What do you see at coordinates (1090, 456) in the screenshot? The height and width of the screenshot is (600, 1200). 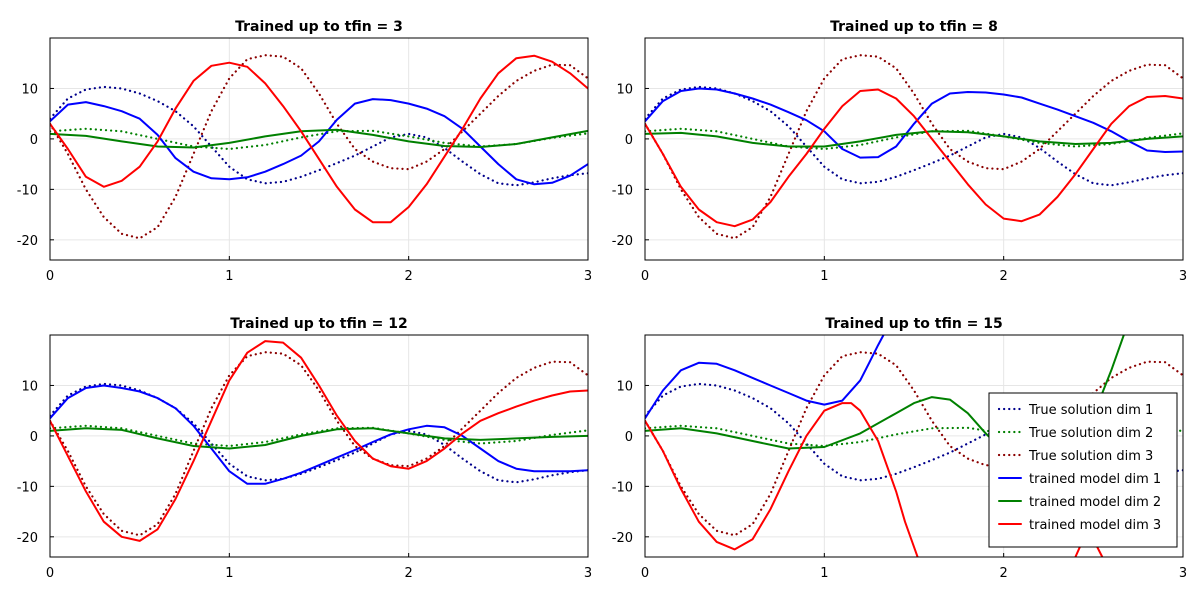 I see `legend-label: True solution dim 3` at bounding box center [1090, 456].